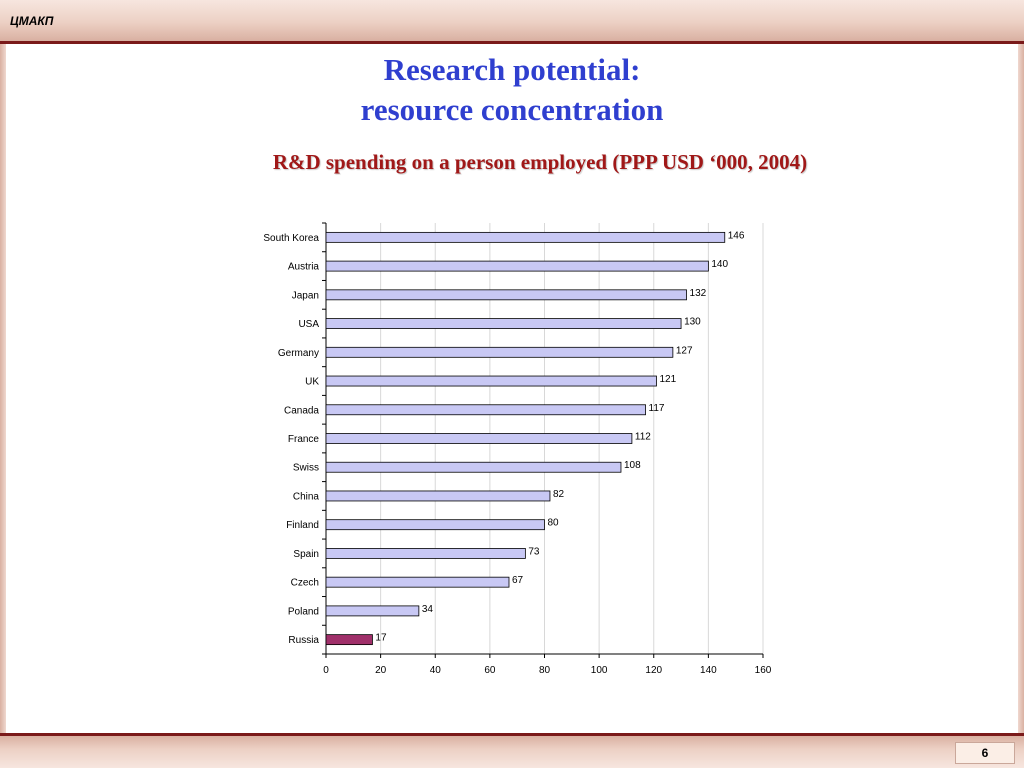 The image size is (1024, 768). What do you see at coordinates (692, 322) in the screenshot?
I see `value-label: 130` at bounding box center [692, 322].